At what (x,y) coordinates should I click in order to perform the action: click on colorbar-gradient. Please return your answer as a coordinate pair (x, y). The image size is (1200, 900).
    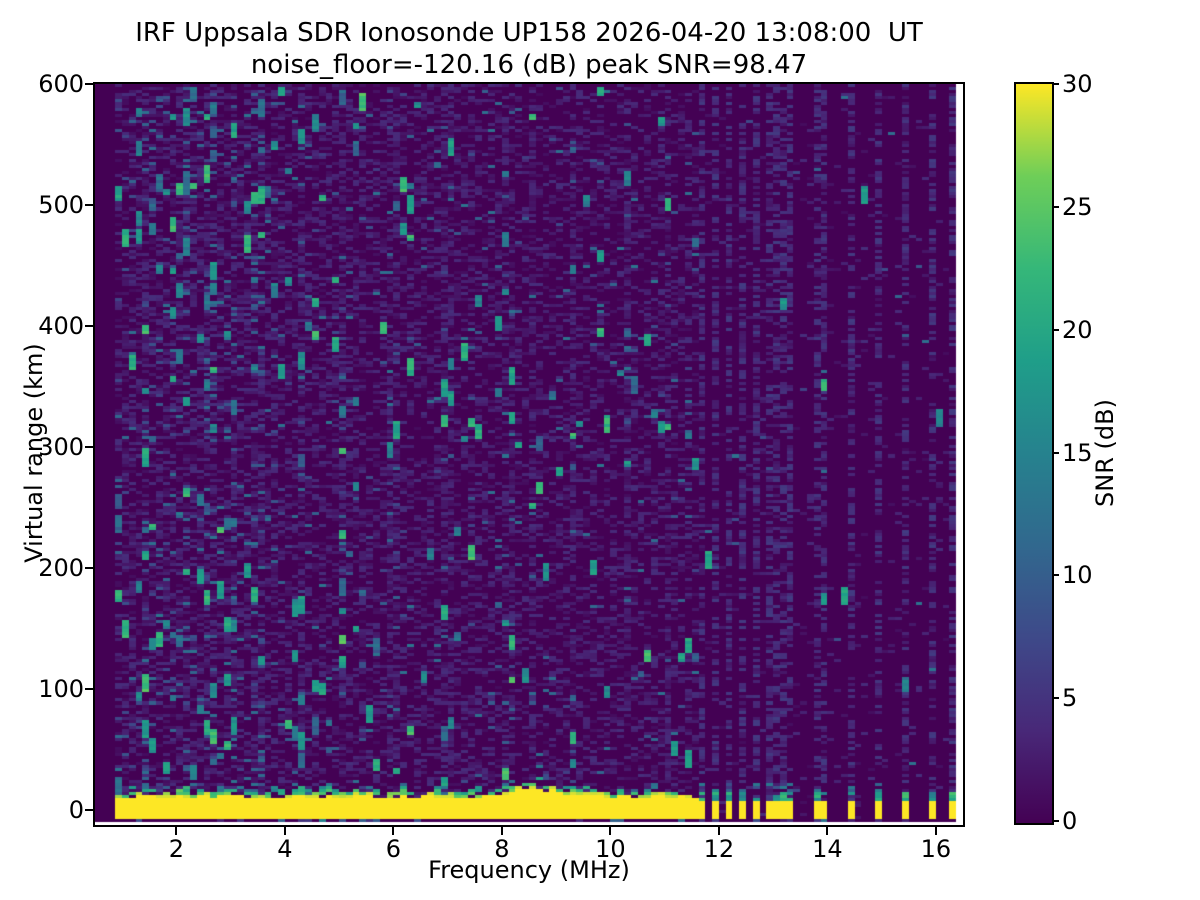
    Looking at the image, I should click on (1034, 453).